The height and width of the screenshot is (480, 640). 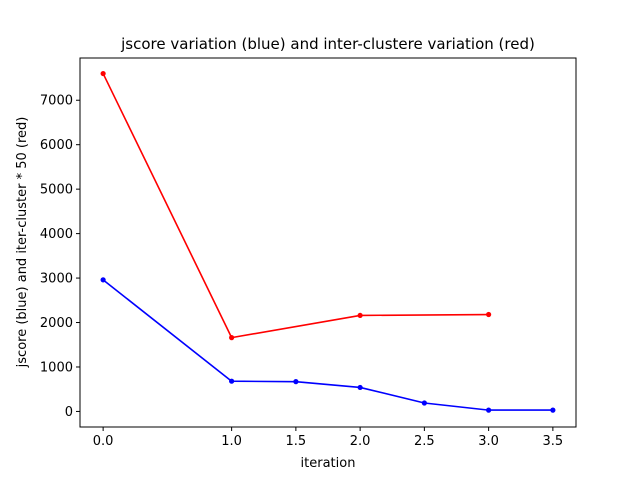 What do you see at coordinates (56, 367) in the screenshot?
I see `y-tick-label-1: 1000` at bounding box center [56, 367].